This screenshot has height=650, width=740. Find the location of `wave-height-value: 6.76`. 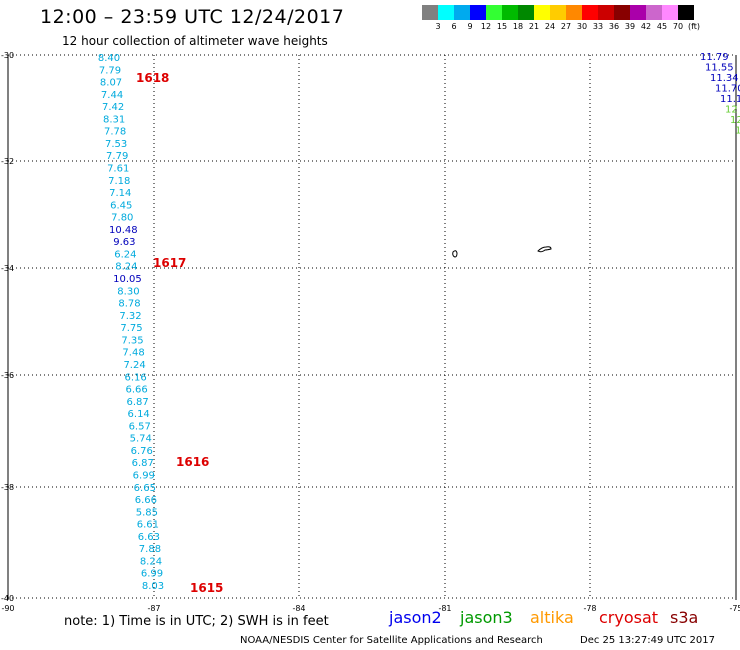

wave-height-value: 6.76 is located at coordinates (142, 451).